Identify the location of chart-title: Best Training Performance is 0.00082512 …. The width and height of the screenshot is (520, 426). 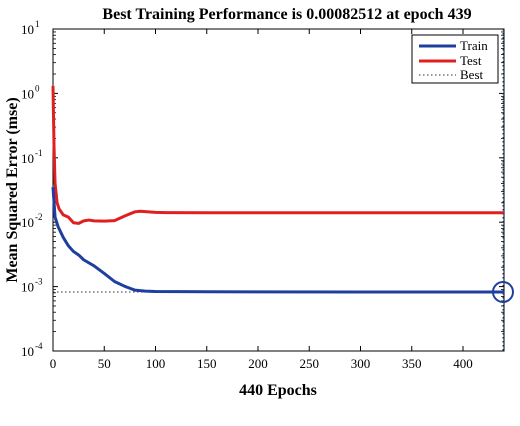
(286, 14).